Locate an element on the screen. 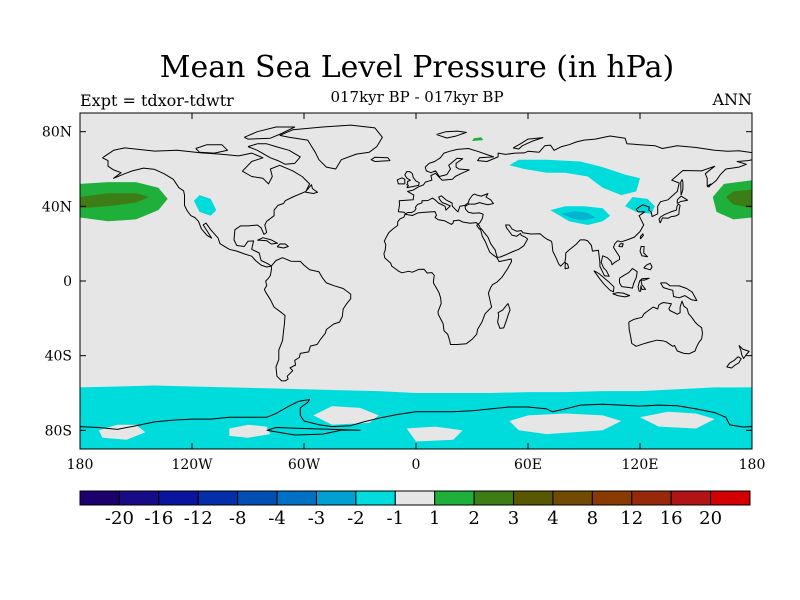 Image resolution: width=800 pixels, height=600 pixels. x-tick-label: 120E is located at coordinates (640, 465).